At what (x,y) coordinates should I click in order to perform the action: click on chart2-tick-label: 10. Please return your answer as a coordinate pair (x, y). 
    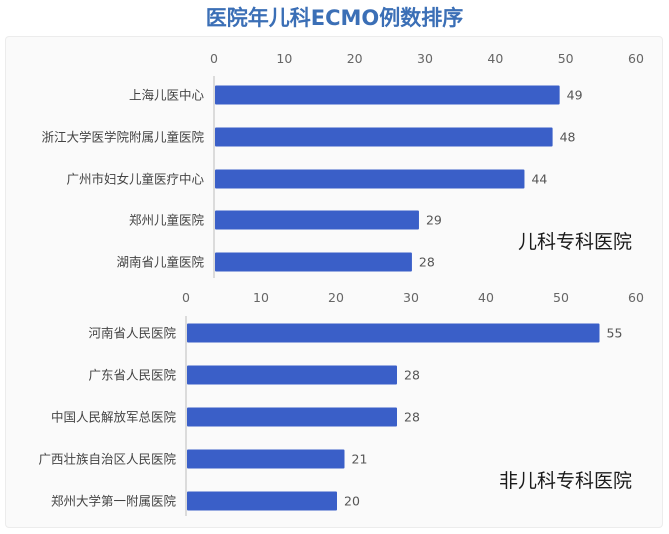
    Looking at the image, I should click on (261, 297).